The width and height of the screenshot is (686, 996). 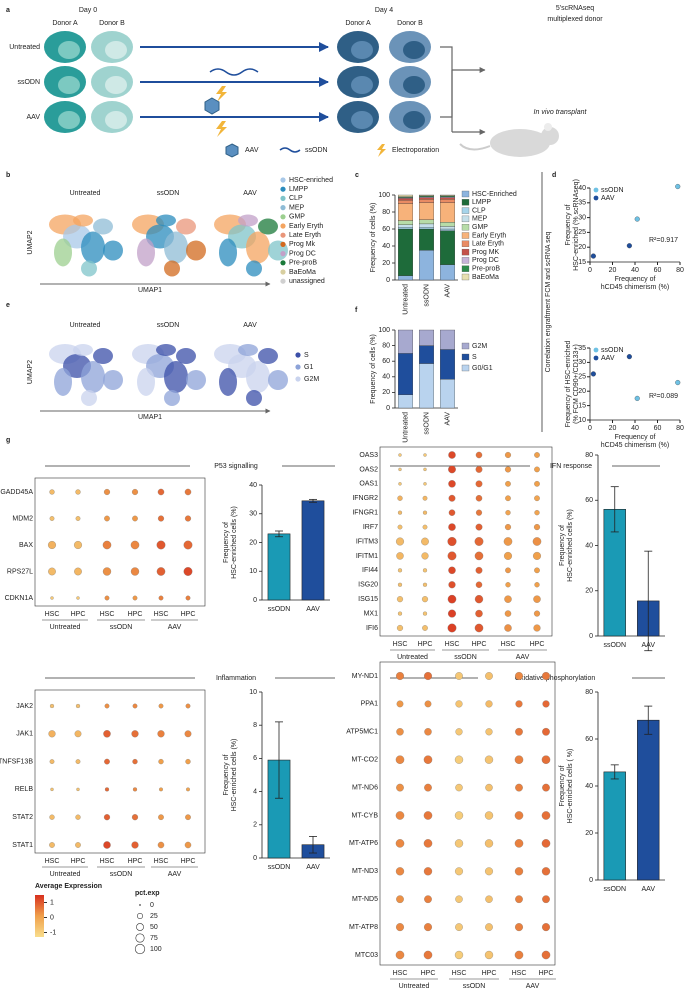 What do you see at coordinates (316, 150) in the screenshot?
I see `legend-label: ssODN` at bounding box center [316, 150].